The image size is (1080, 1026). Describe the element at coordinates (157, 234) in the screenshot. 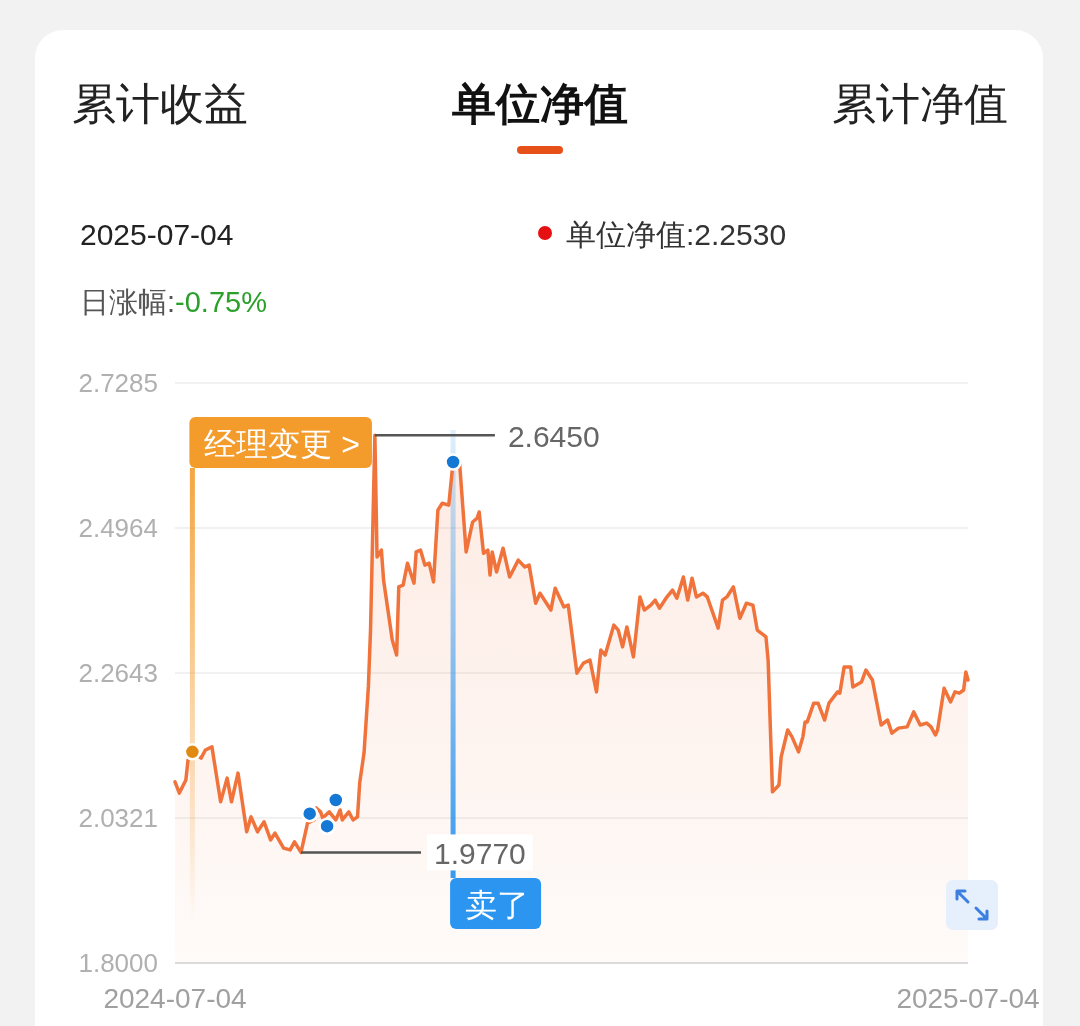

I see `text: 2025-07-04` at that location.